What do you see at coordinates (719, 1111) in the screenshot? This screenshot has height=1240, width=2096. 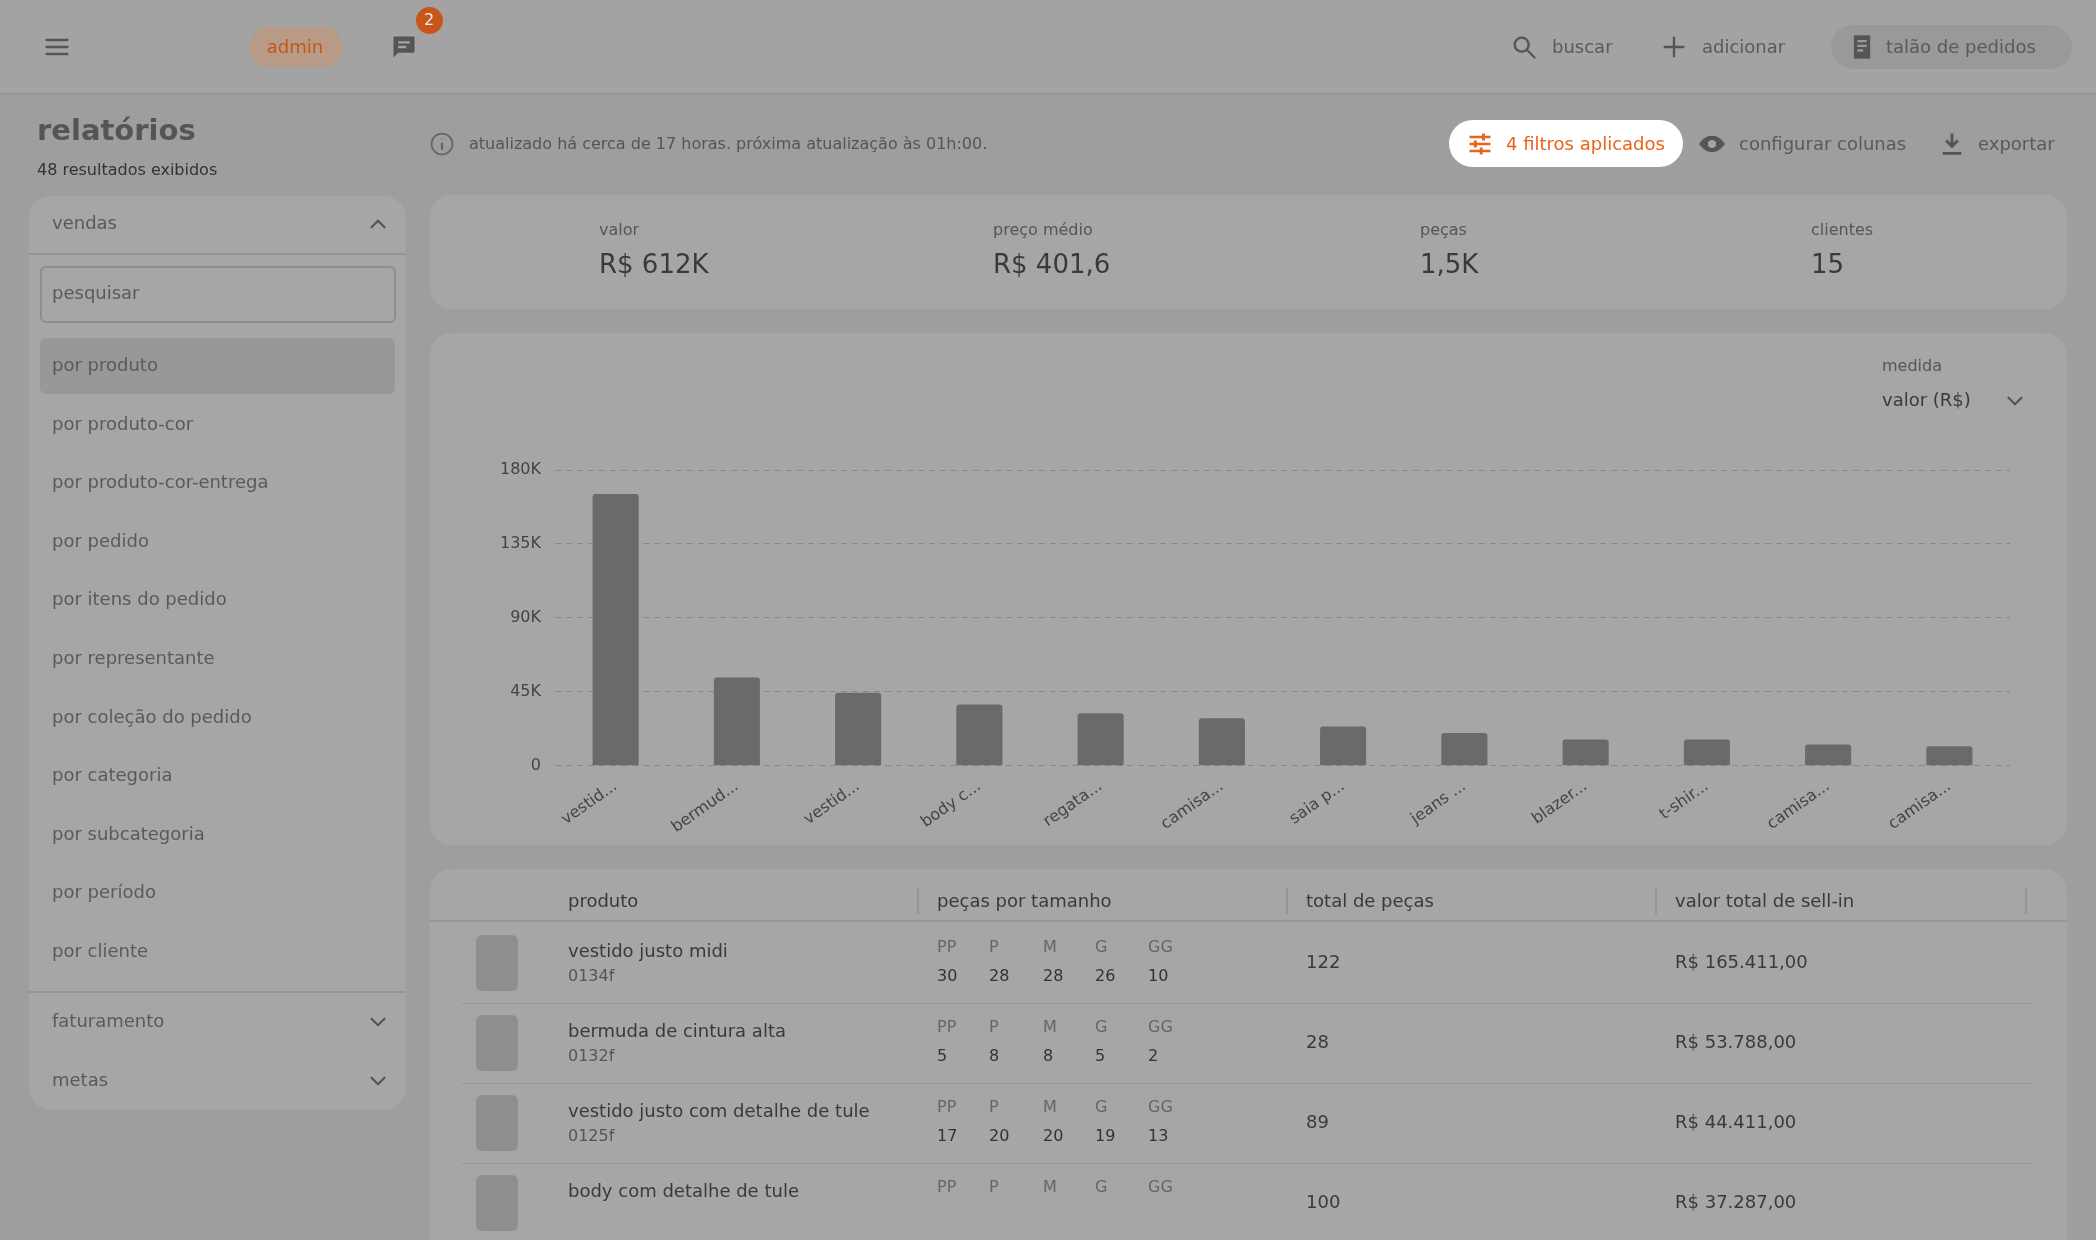 I see `text: vestido justo com detalhe de tule` at bounding box center [719, 1111].